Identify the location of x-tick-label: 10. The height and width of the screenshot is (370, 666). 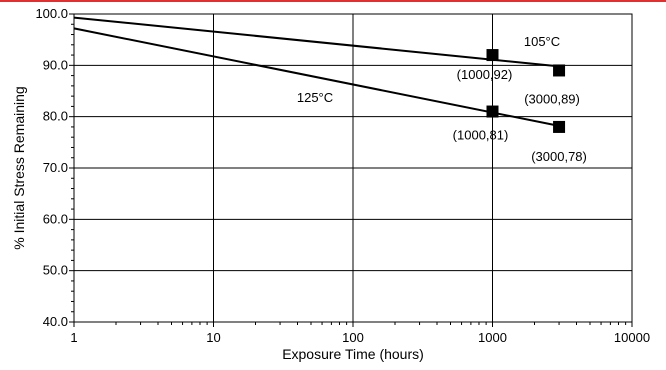
(213, 337).